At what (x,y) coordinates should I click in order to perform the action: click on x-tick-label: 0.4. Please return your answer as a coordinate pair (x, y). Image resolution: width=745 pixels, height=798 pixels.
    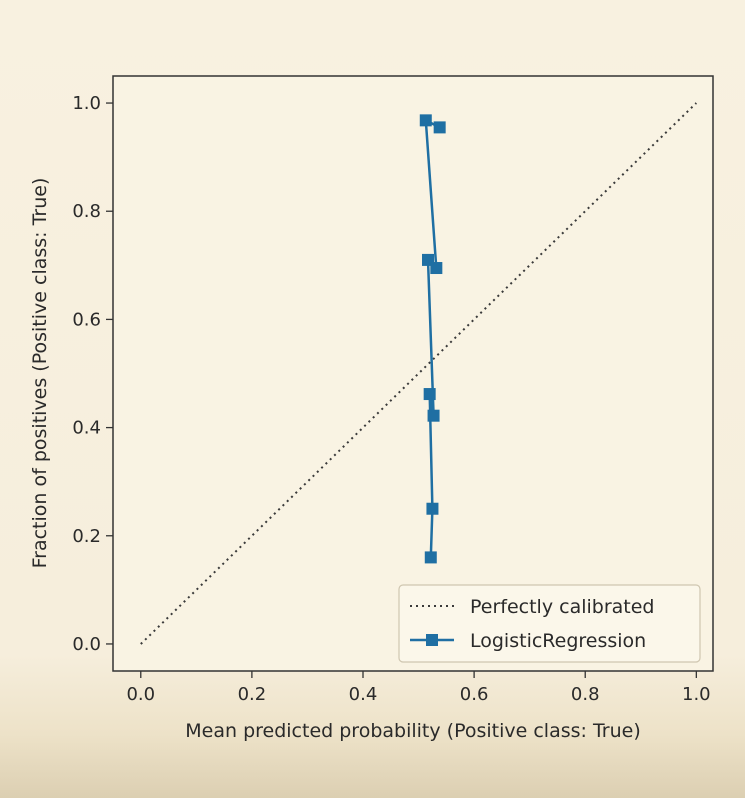
    Looking at the image, I should click on (363, 694).